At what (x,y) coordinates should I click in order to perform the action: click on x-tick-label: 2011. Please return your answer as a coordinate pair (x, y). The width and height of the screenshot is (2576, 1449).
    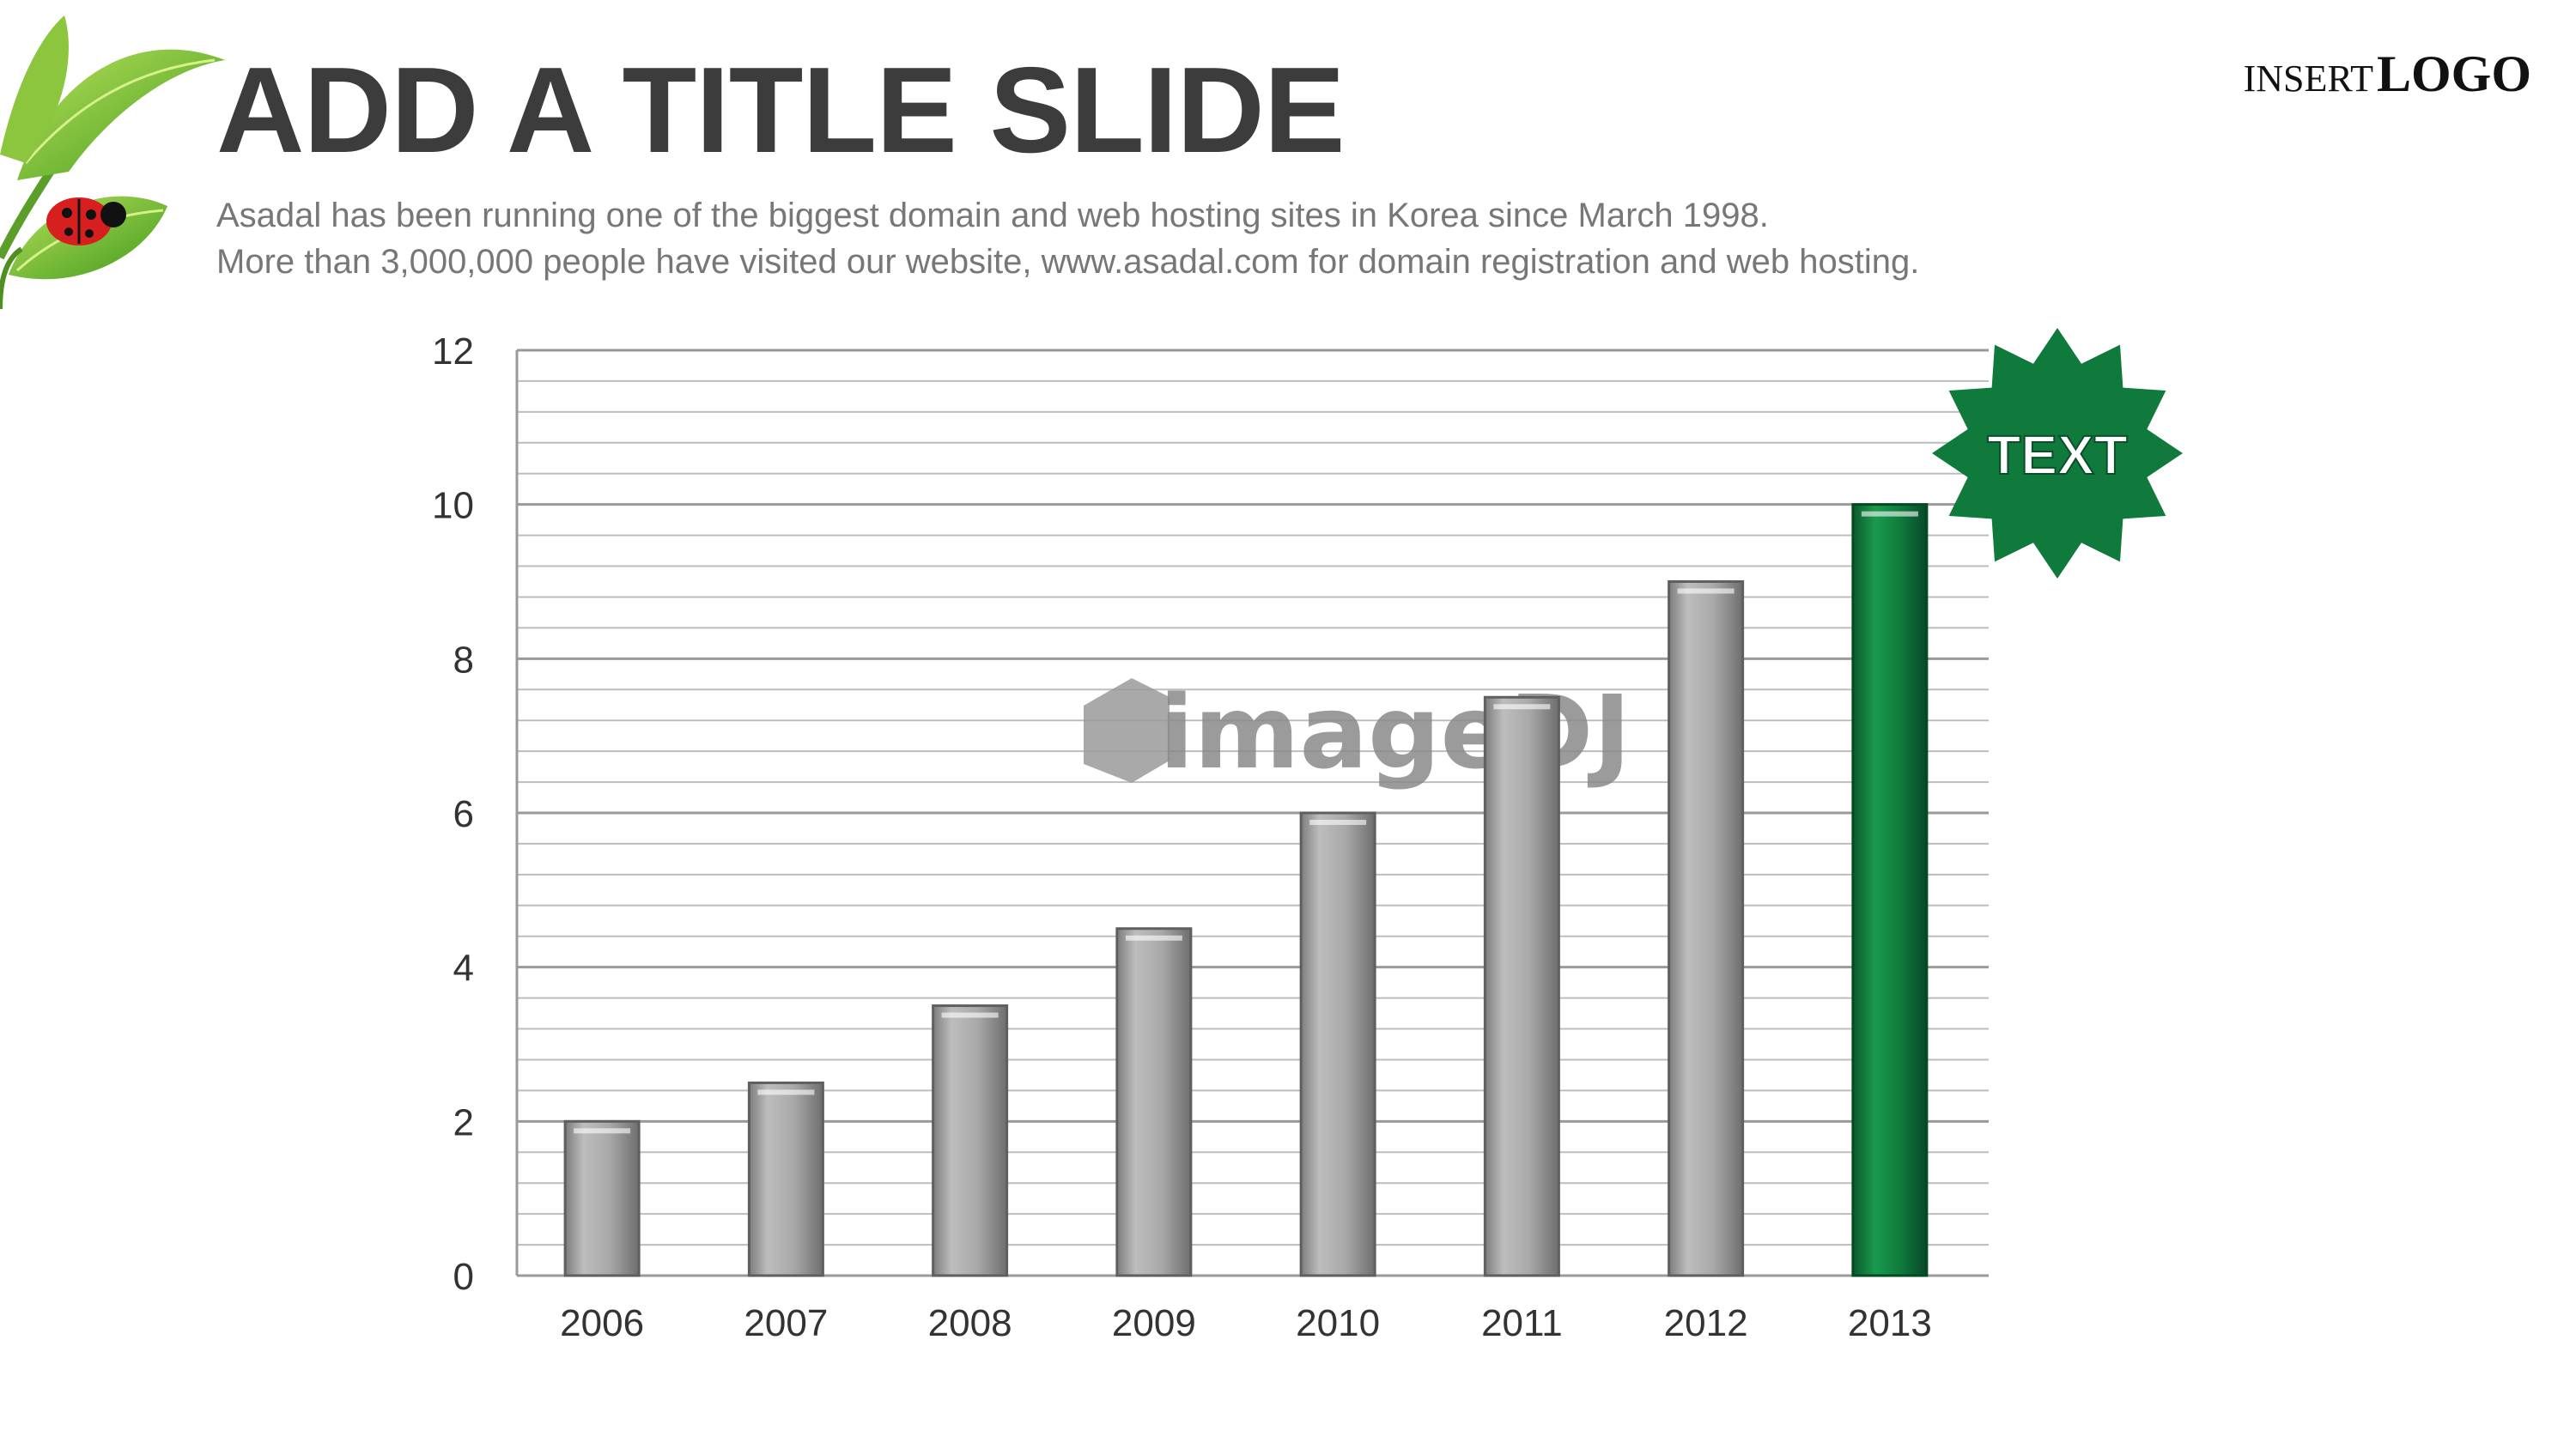
    Looking at the image, I should click on (1522, 1323).